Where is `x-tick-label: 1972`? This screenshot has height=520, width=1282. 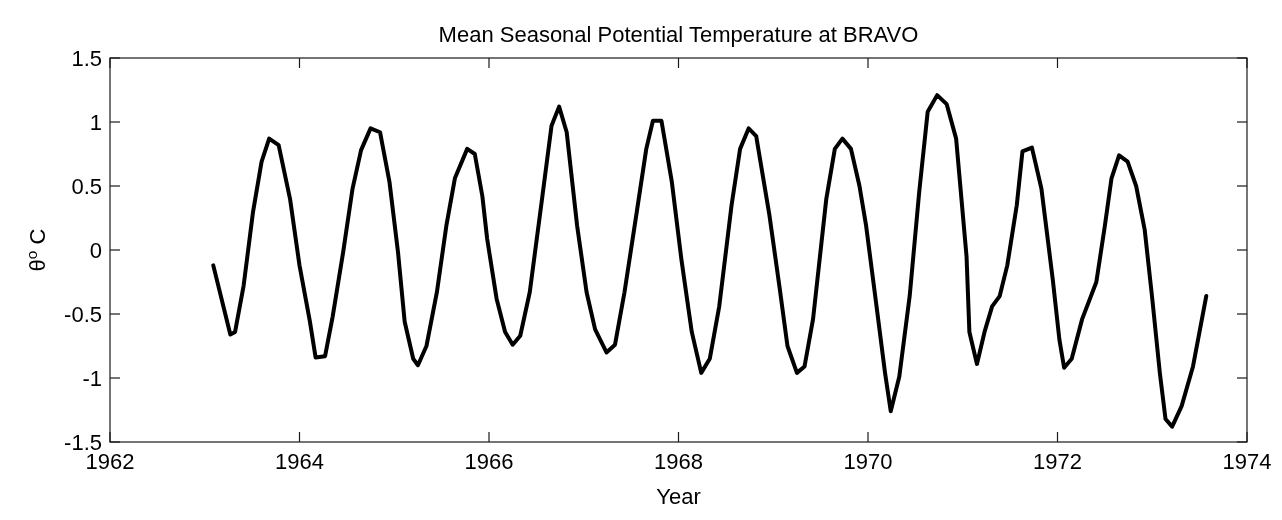 x-tick-label: 1972 is located at coordinates (1057, 461).